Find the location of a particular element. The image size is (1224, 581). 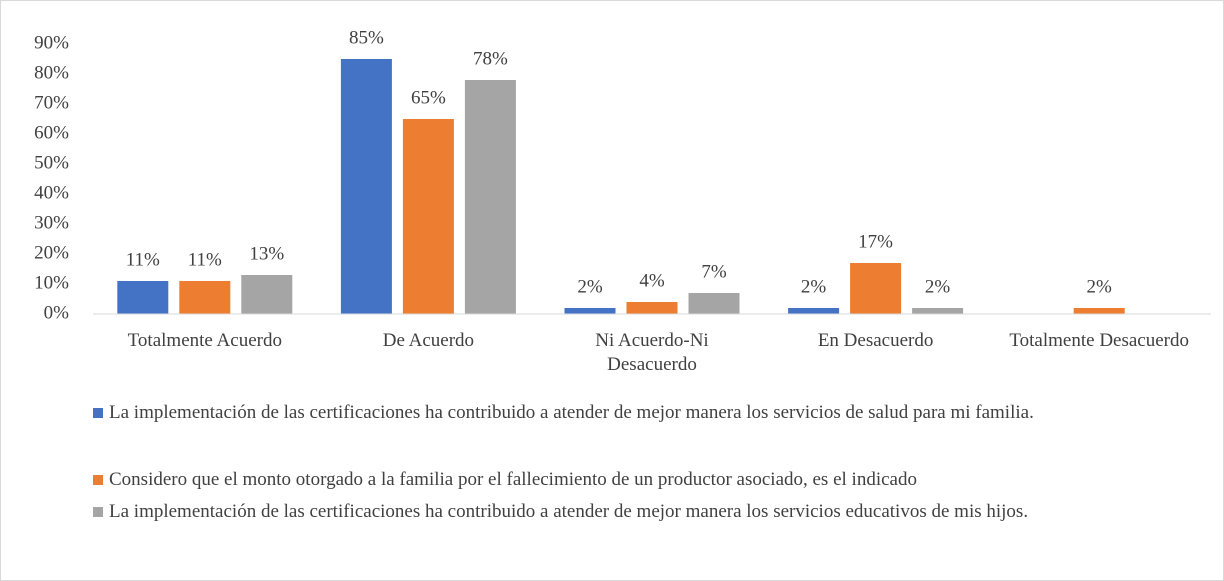

data-label: 4% is located at coordinates (652, 280).